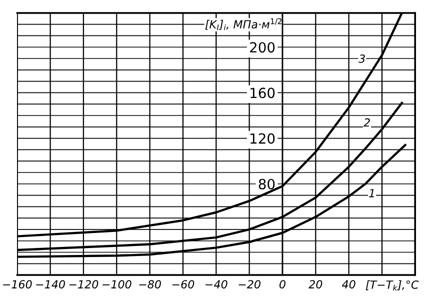 The image size is (428, 308). What do you see at coordinates (266, 184) in the screenshot?
I see `y-tick-label: 80` at bounding box center [266, 184].